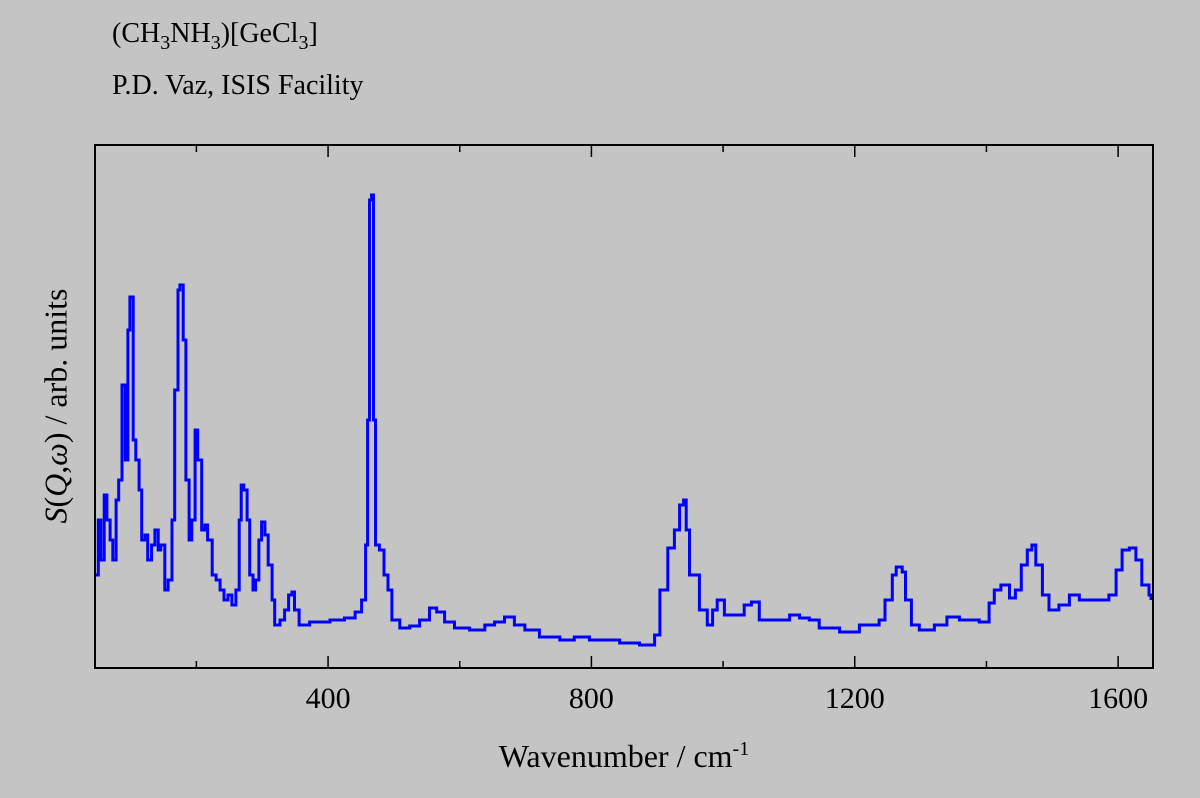  I want to click on x-tick-label: 400, so click(328, 698).